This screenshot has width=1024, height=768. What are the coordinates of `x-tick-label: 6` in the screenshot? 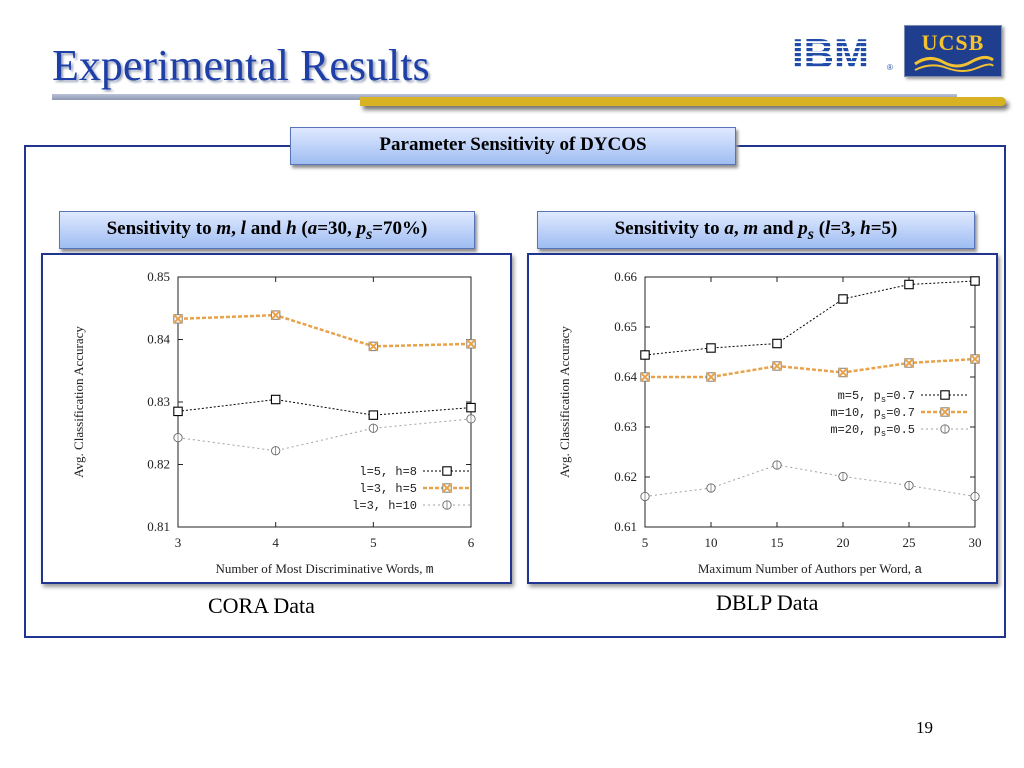 It's located at (471, 542).